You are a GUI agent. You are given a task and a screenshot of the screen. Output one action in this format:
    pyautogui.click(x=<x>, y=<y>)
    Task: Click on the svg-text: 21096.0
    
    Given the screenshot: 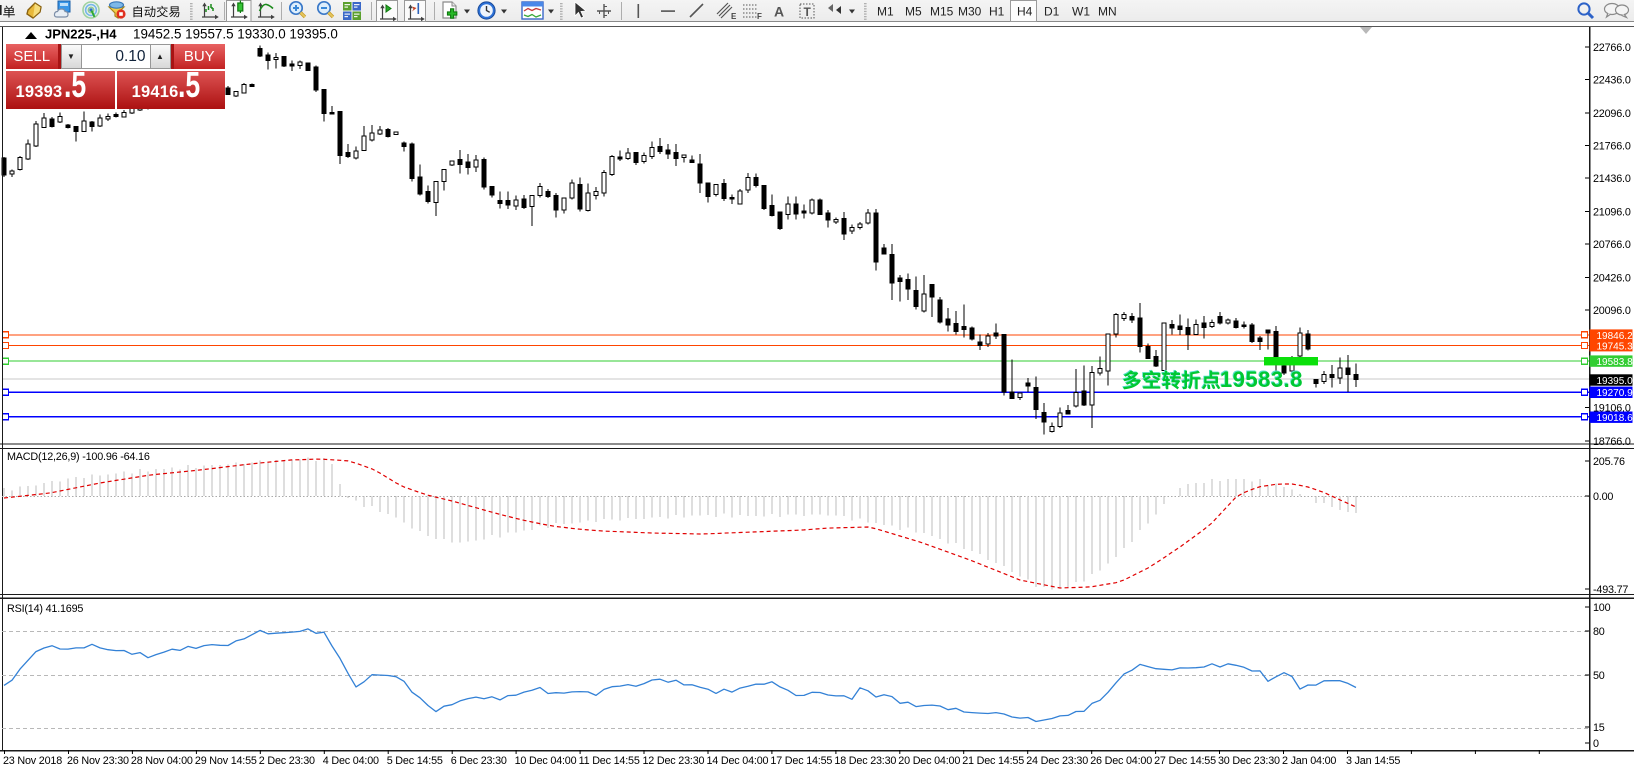 What is the action you would take?
    pyautogui.click(x=1612, y=213)
    